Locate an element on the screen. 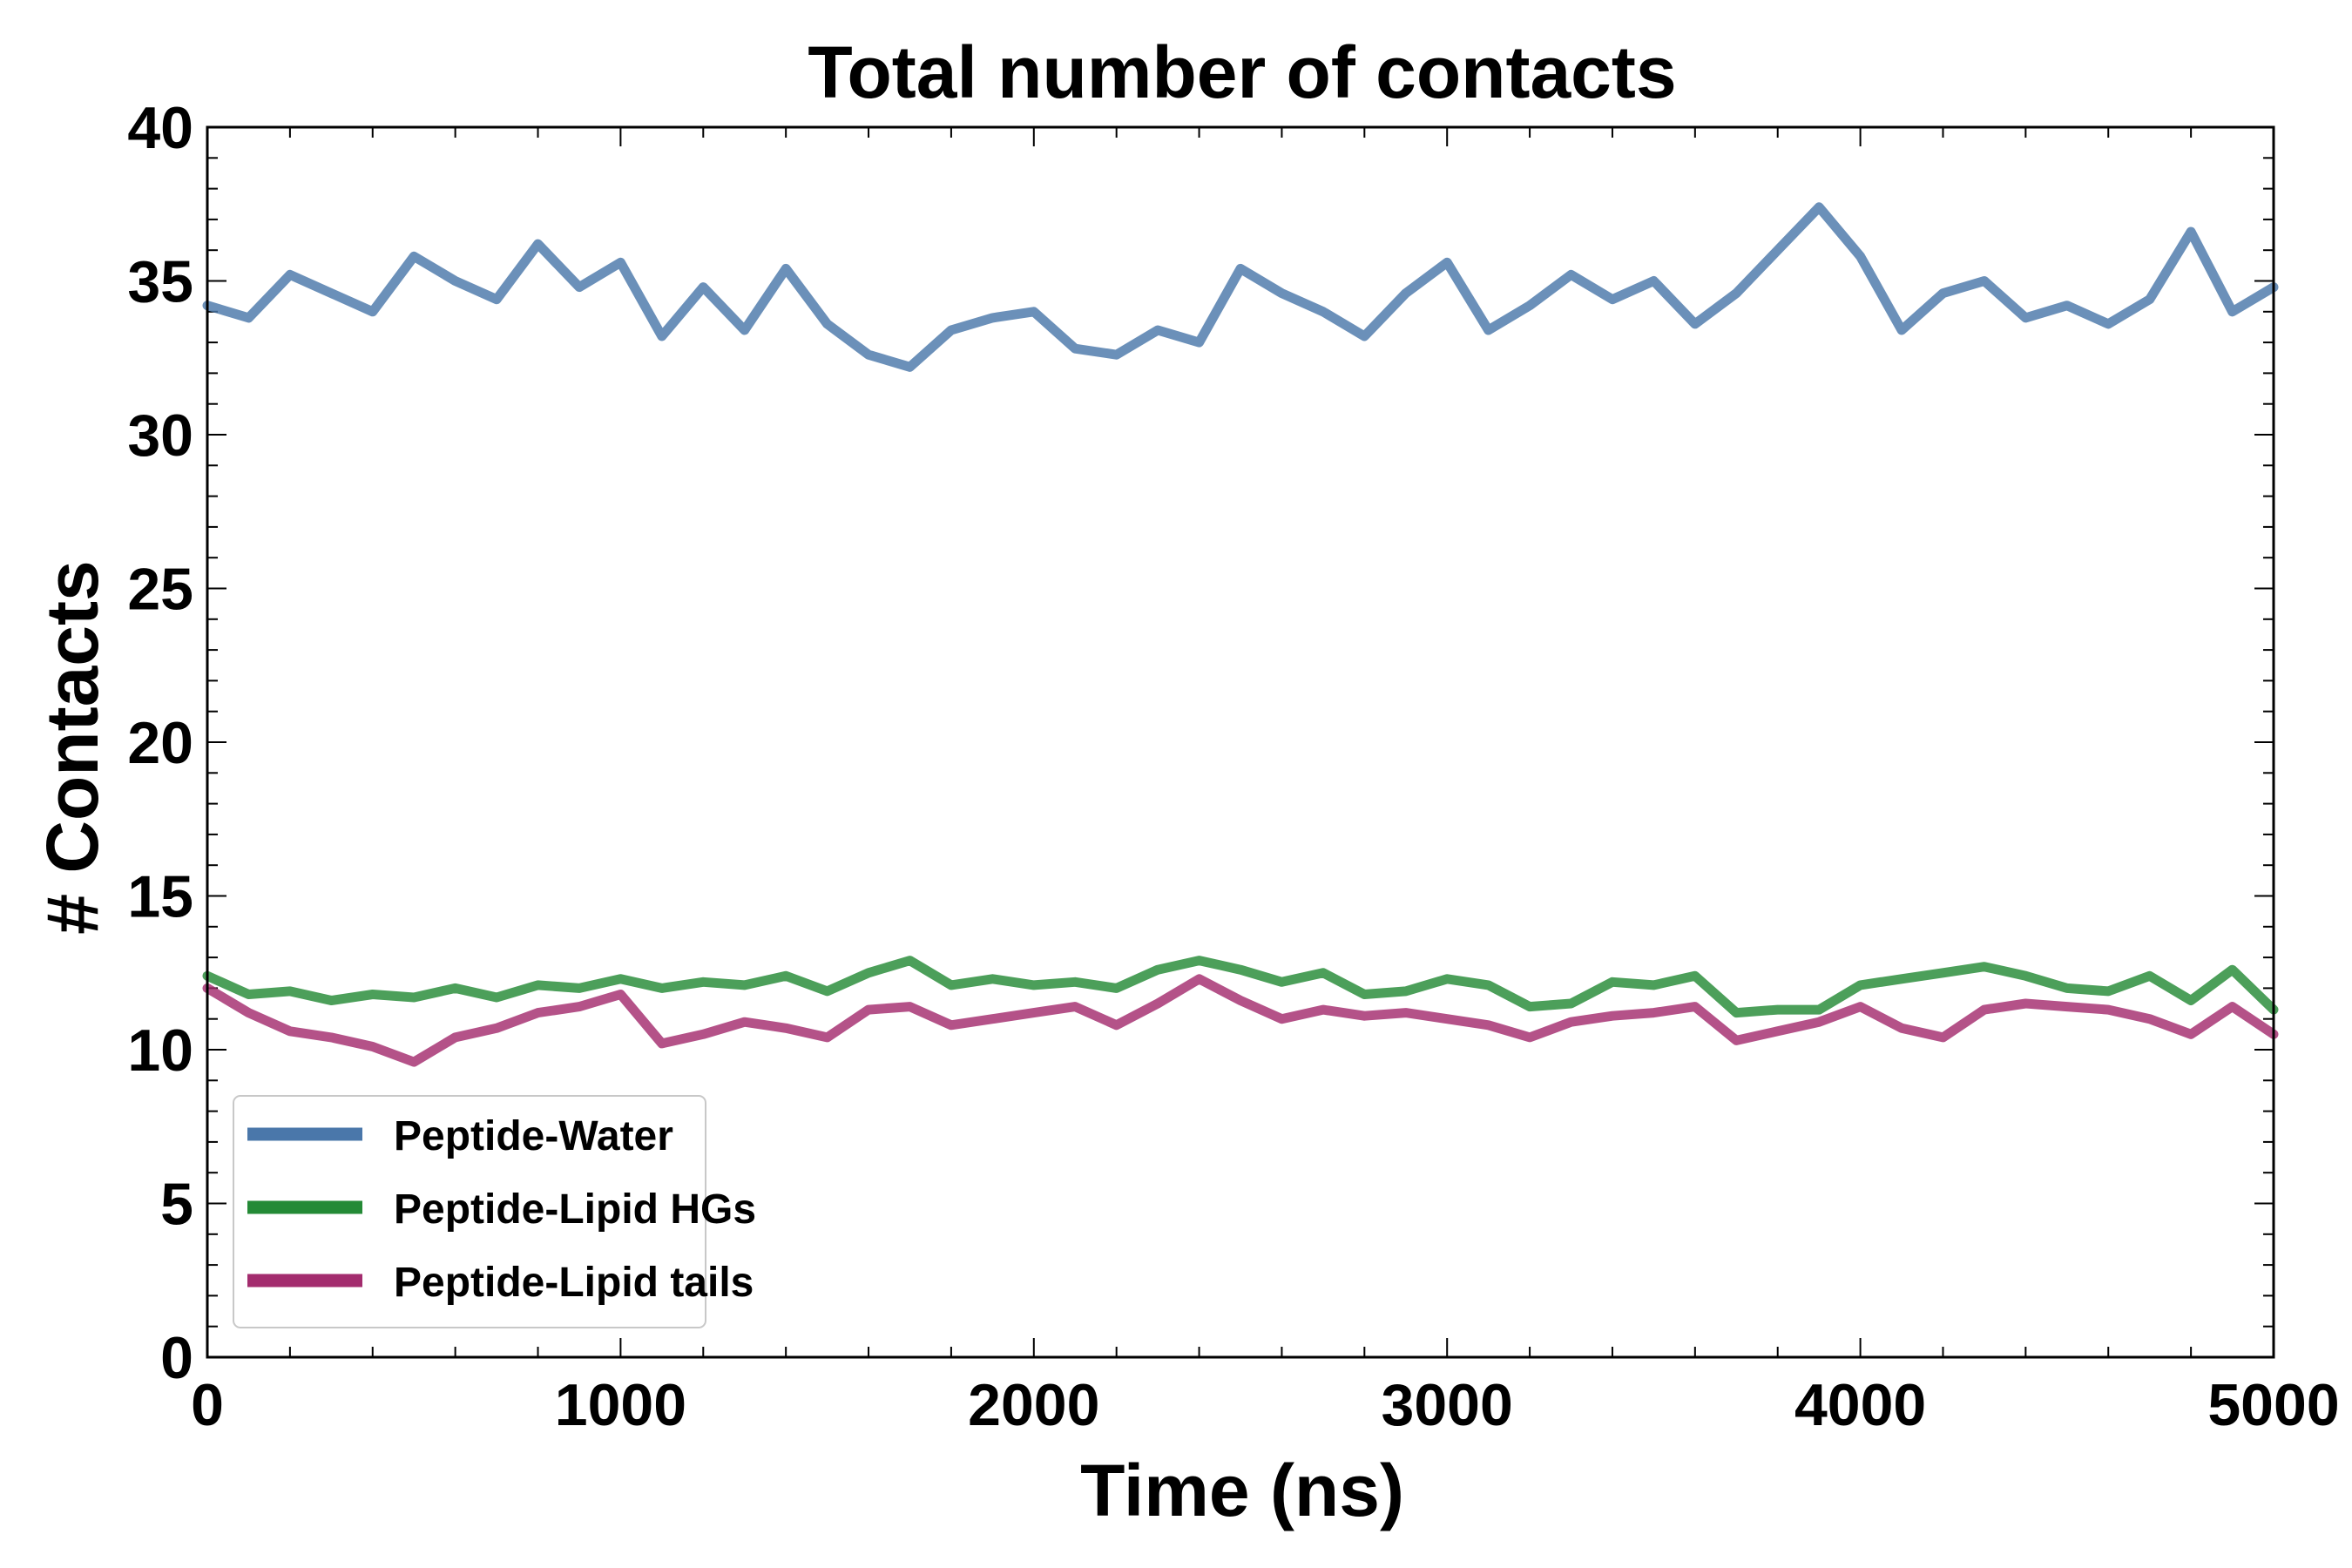 This screenshot has height=1568, width=2352. y-tick-label: 35 is located at coordinates (160, 282).